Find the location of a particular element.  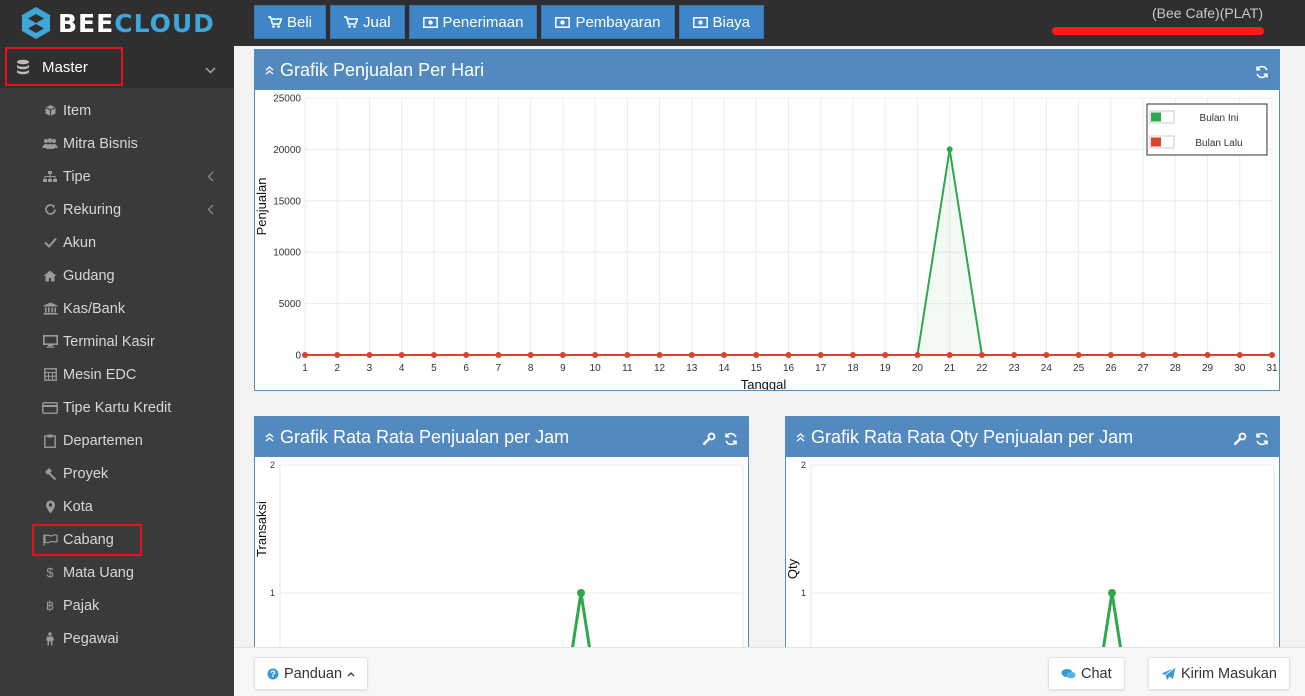

x-tick-label: 29 is located at coordinates (1208, 368).